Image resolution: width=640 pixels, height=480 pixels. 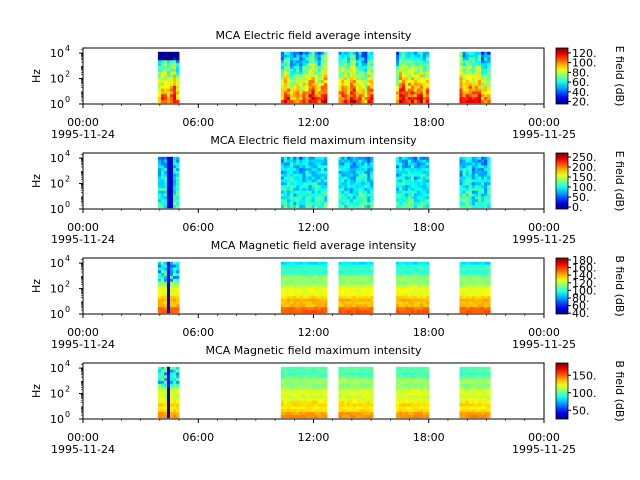 I want to click on colorbar-tick-label: 140., so click(x=584, y=275).